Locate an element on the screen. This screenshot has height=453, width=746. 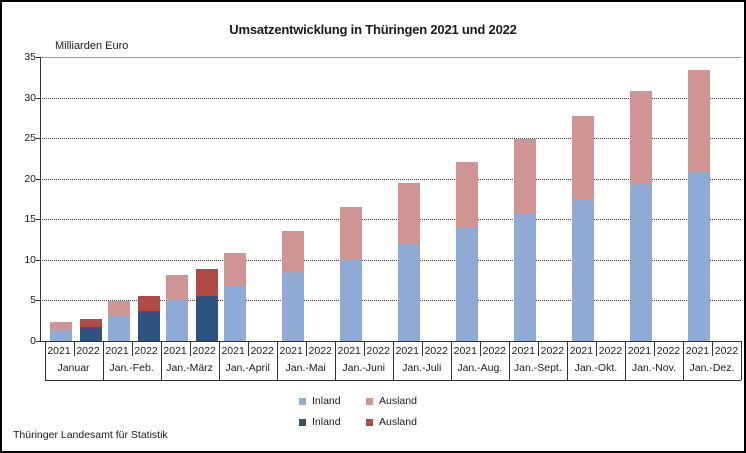
legend-swatch-inland-2021-icon is located at coordinates (302, 401).